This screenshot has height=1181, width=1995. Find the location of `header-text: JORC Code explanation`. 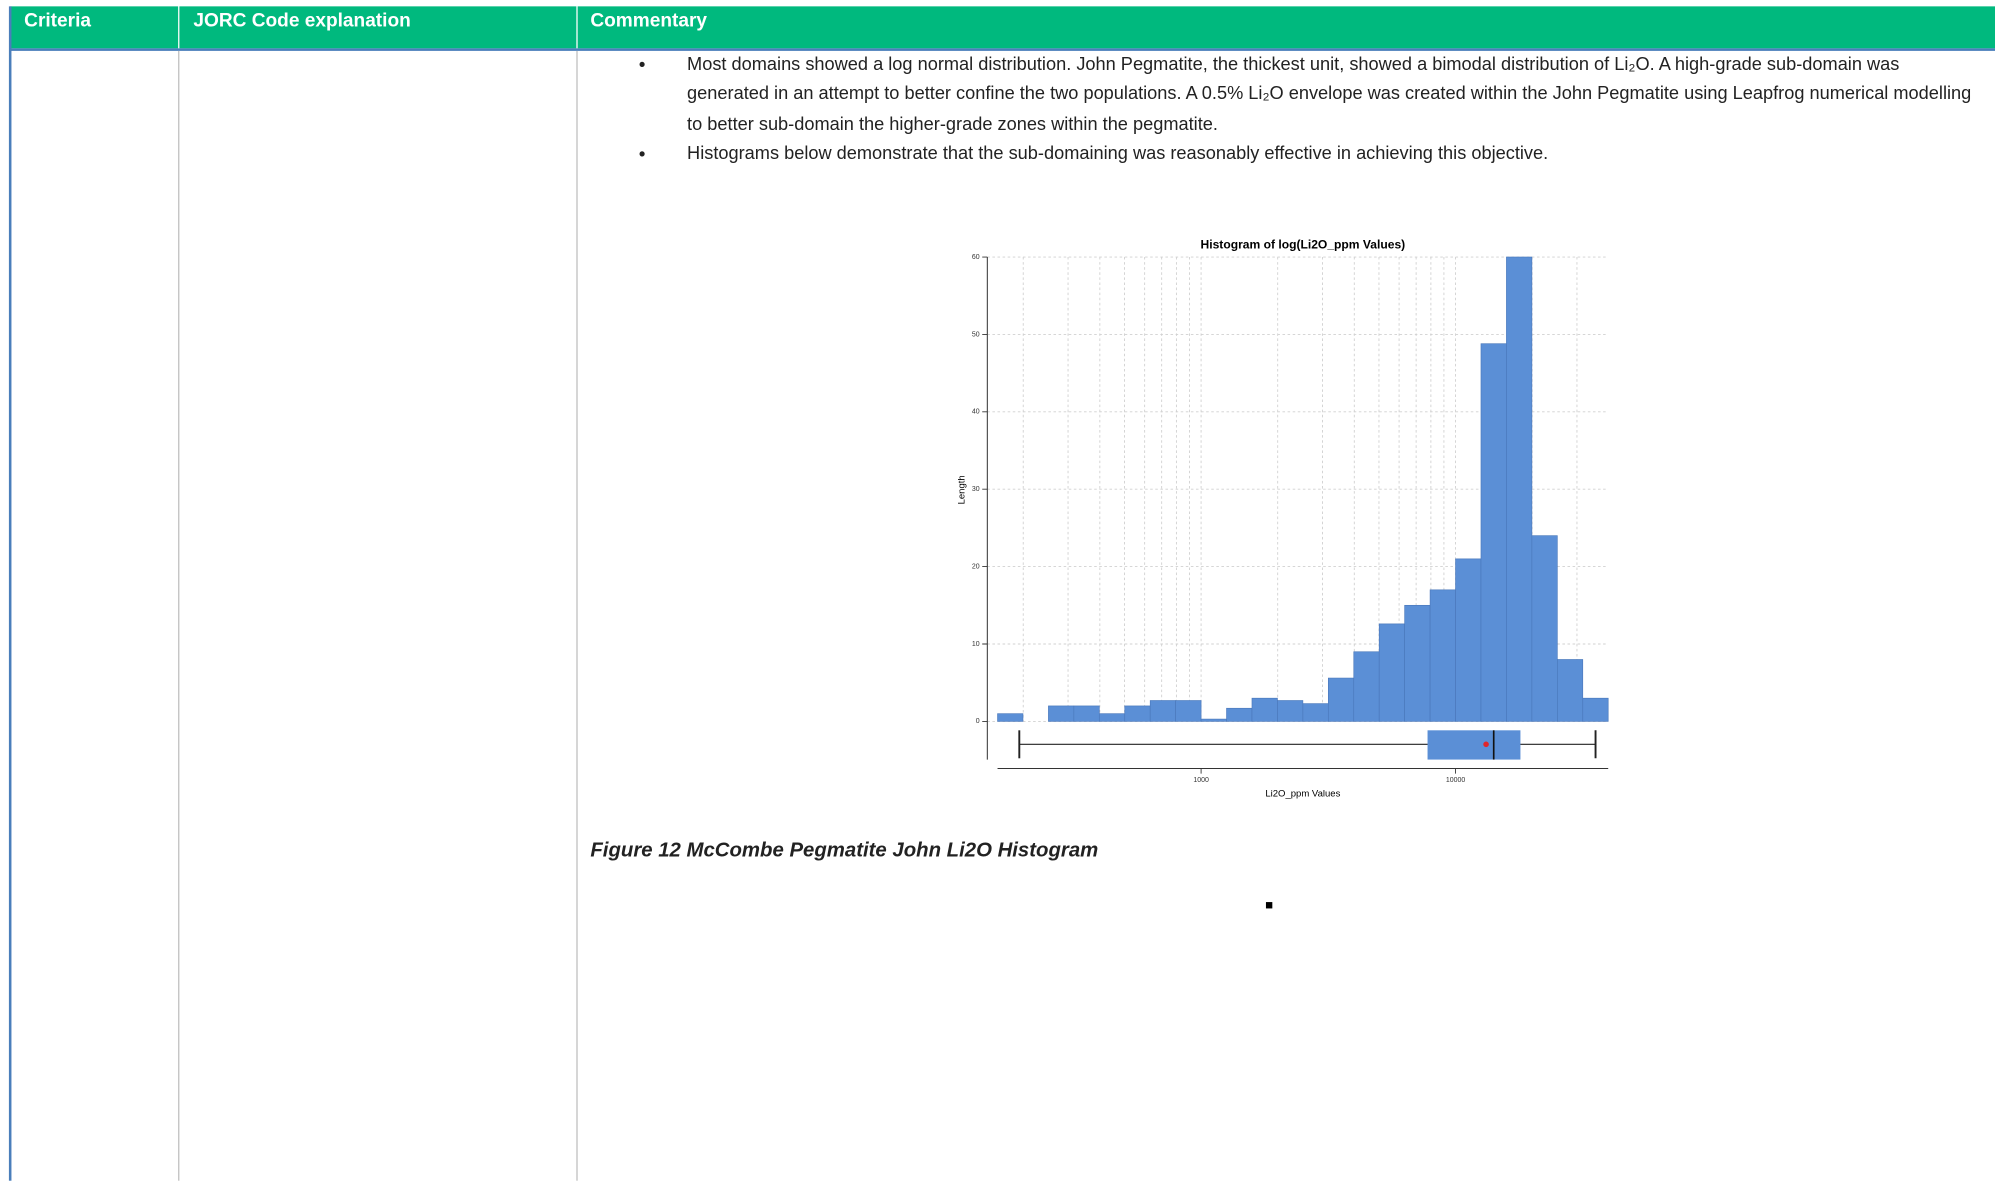

header-text: JORC Code explanation is located at coordinates (302, 21).